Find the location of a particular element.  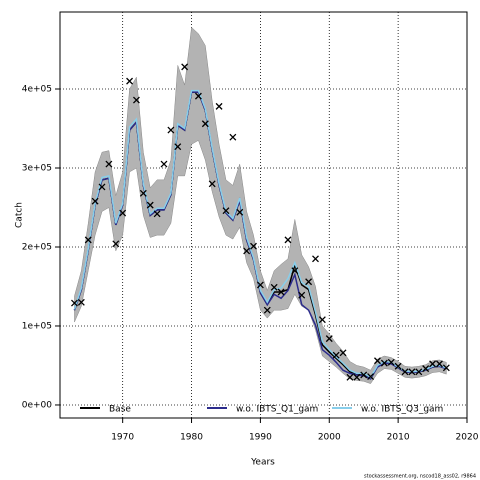

legend-label: w.o. IBTS_Q1_gam is located at coordinates (277, 410).